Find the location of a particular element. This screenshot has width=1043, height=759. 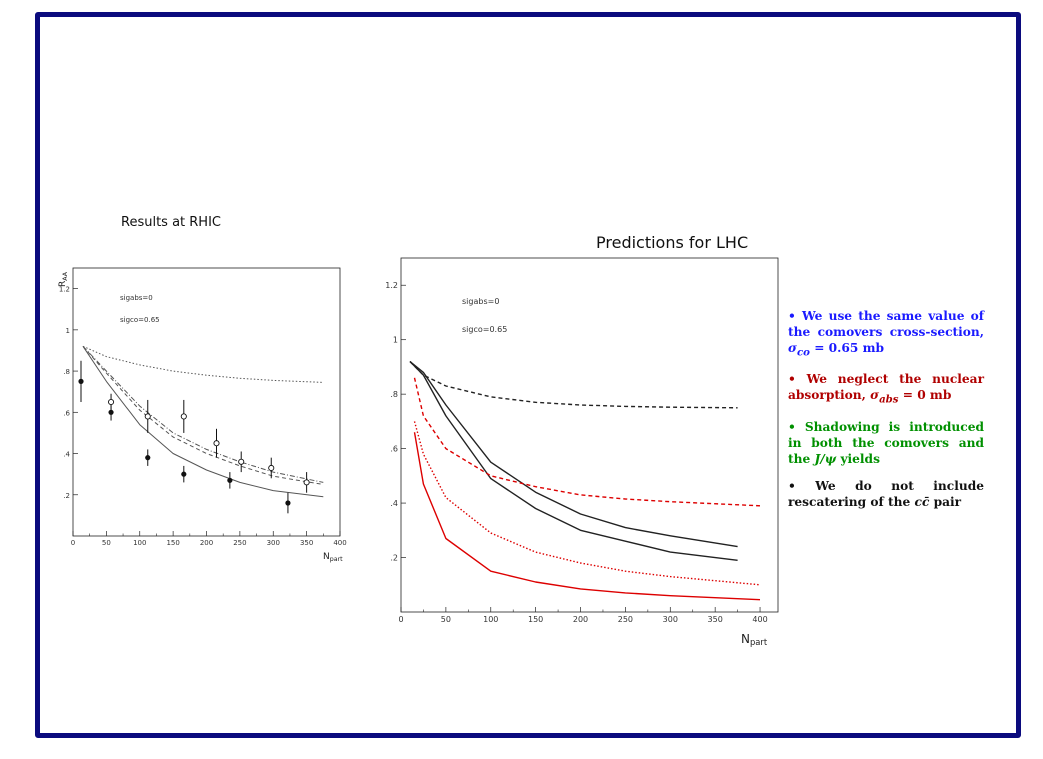

sigma-co-sub: co is located at coordinates (803, 352).